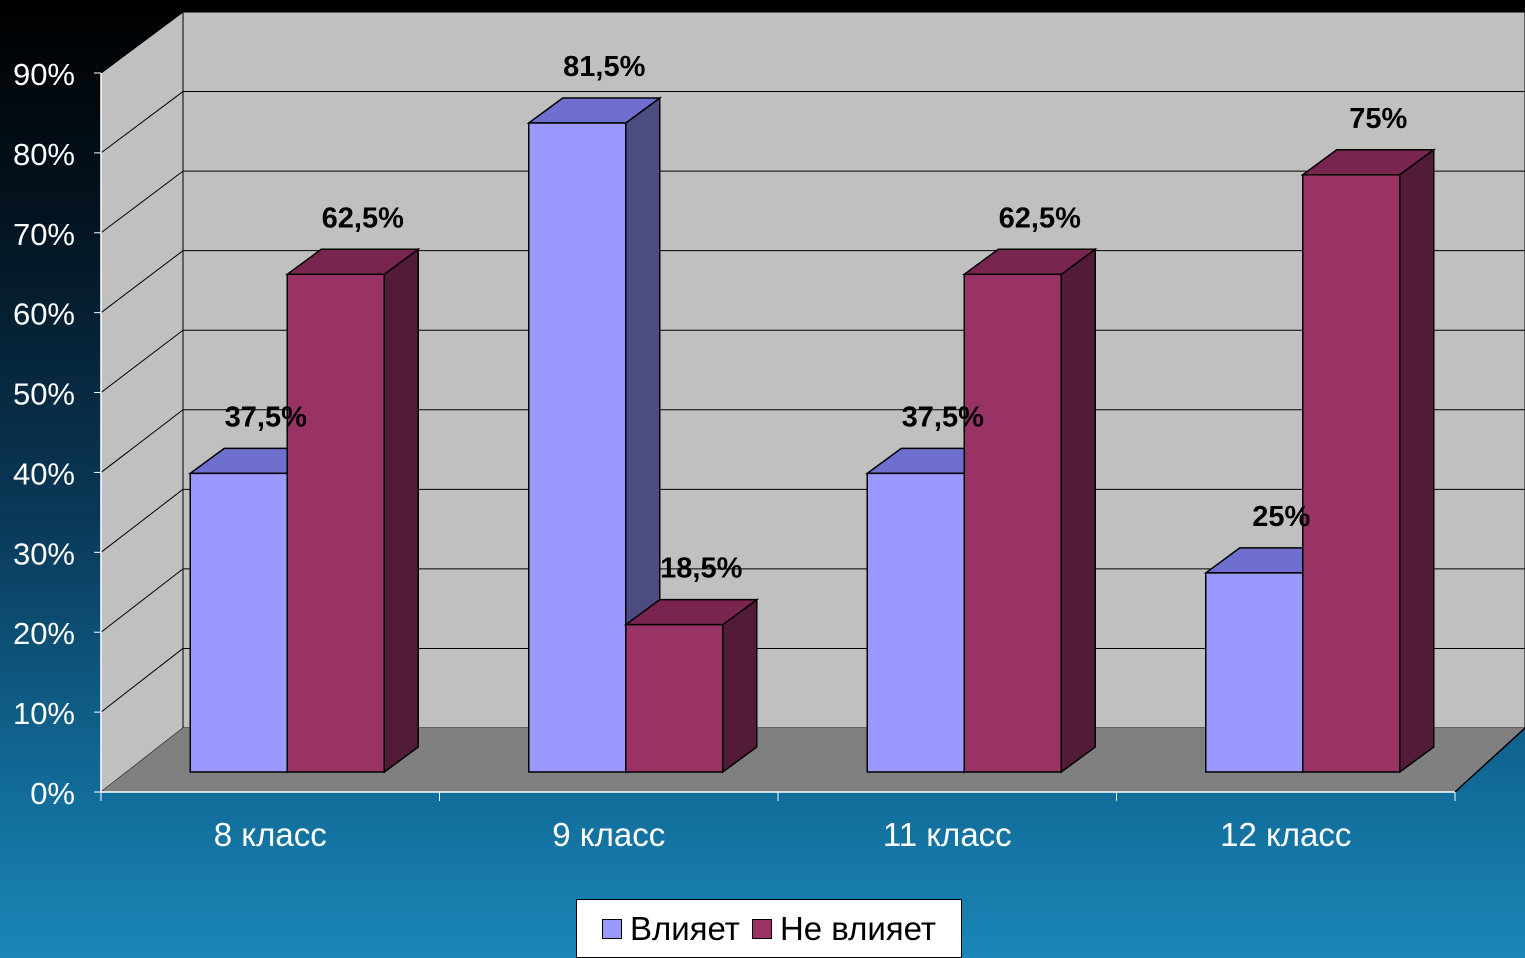 This screenshot has height=958, width=1525. What do you see at coordinates (857, 928) in the screenshot?
I see `legend-label-series-2: Не влияет` at bounding box center [857, 928].